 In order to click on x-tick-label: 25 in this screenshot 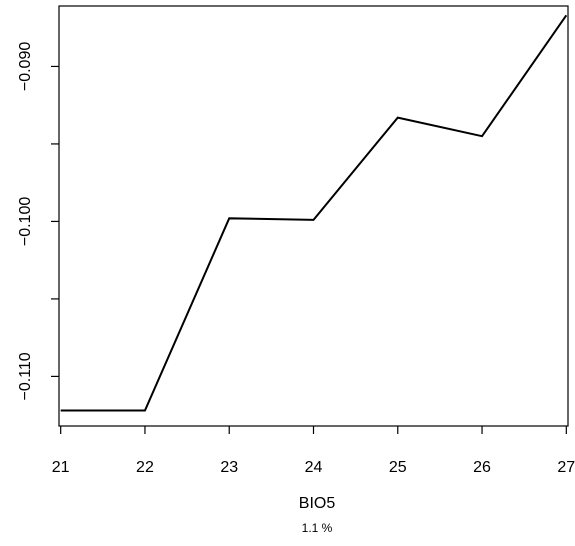, I will do `click(398, 467)`.